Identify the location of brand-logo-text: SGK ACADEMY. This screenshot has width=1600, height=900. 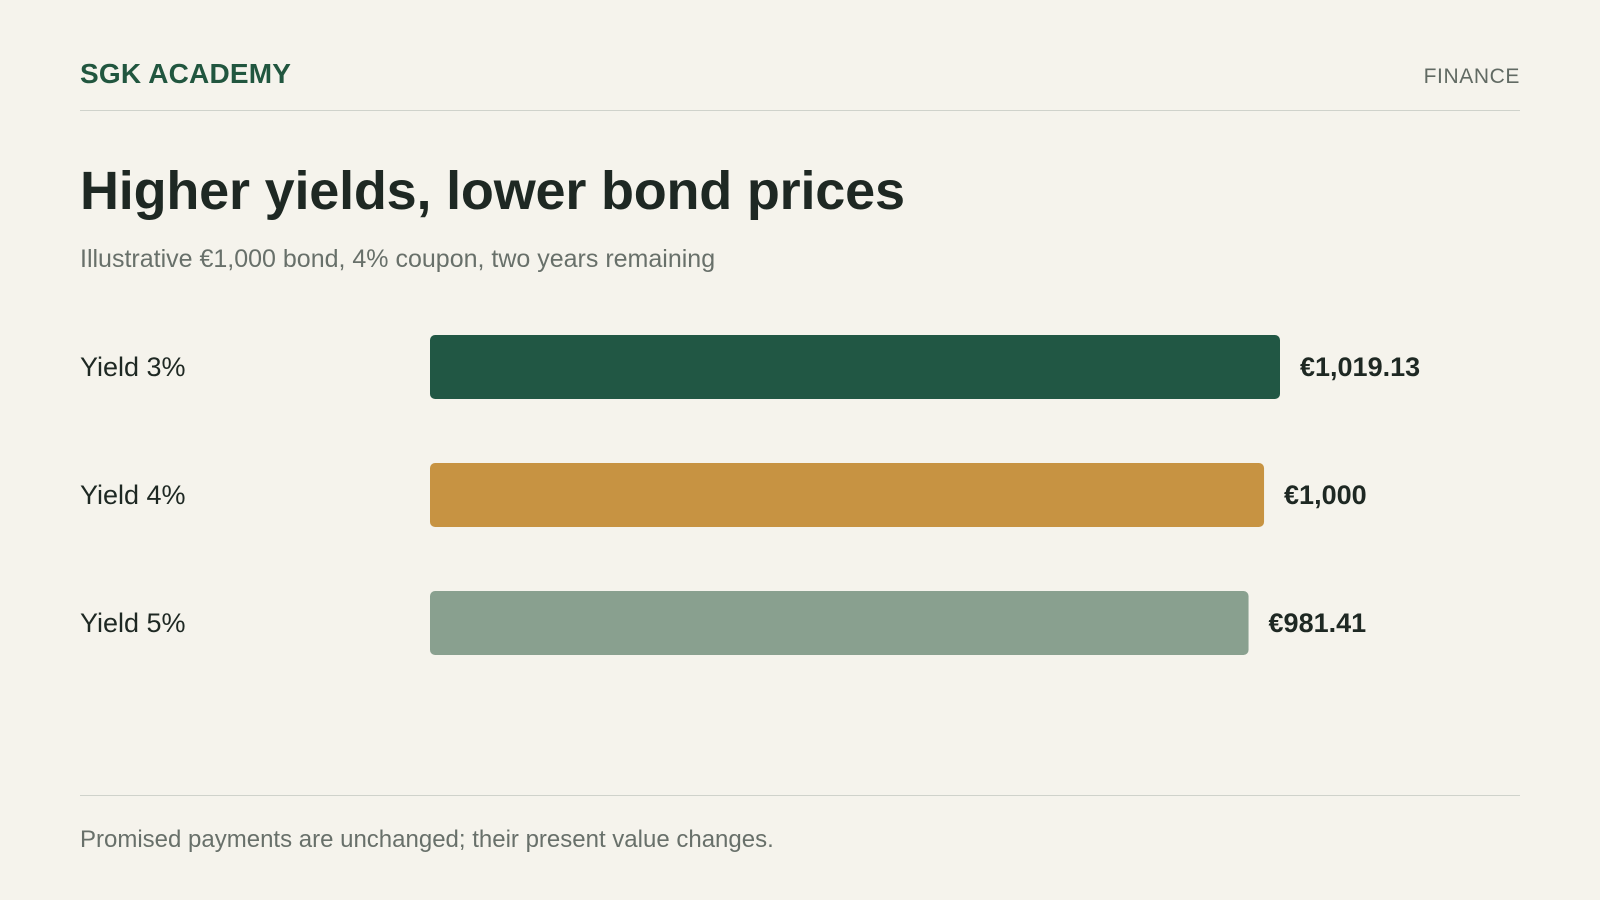
(186, 73).